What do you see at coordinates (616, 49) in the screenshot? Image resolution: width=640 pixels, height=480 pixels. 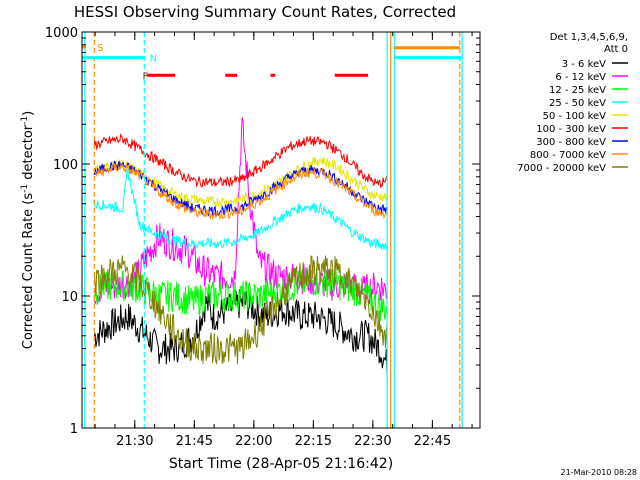 I see `legend-header-1: Att 0` at bounding box center [616, 49].